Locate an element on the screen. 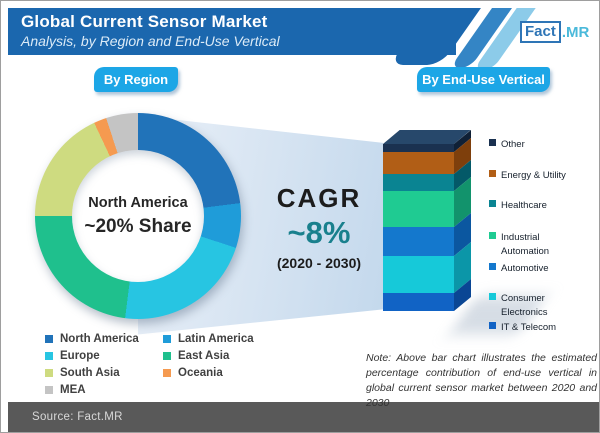  source-bar: Source: Fact.MR is located at coordinates (303, 417).